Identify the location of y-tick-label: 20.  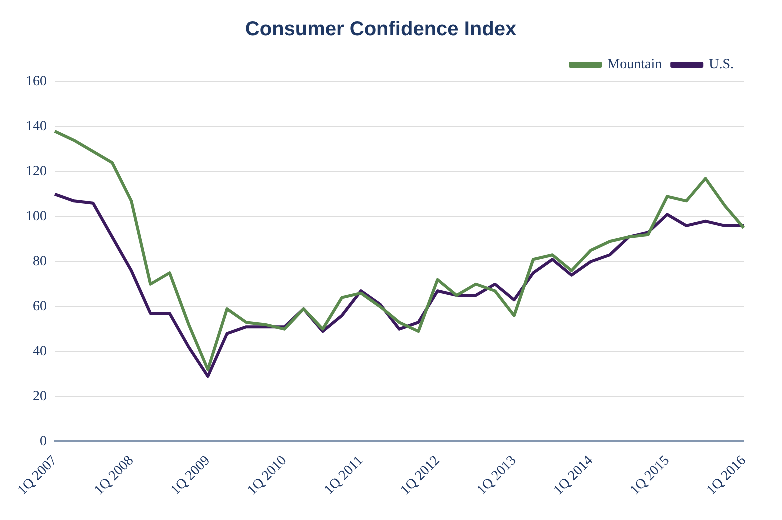
(40, 396).